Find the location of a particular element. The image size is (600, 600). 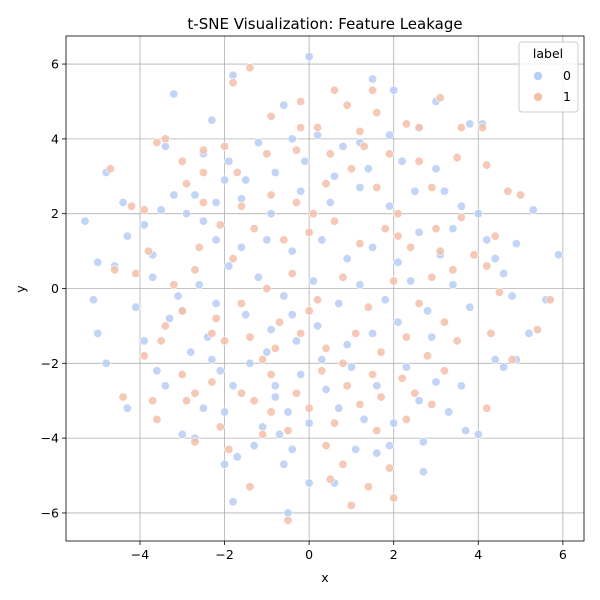

legend-title: label is located at coordinates (548, 53).